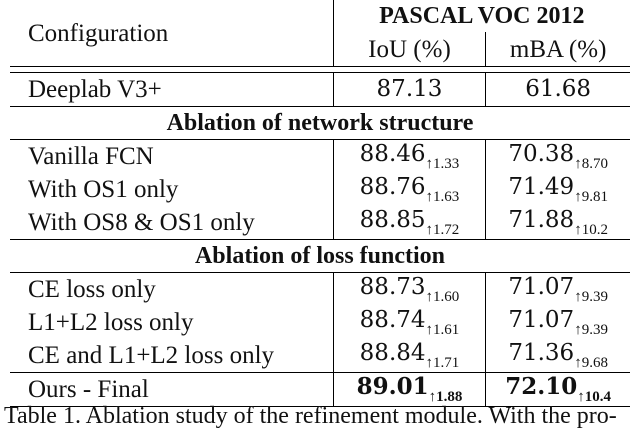 This screenshot has height=430, width=640. What do you see at coordinates (591, 363) in the screenshot?
I see `mba-delta: ↑9.68` at bounding box center [591, 363].